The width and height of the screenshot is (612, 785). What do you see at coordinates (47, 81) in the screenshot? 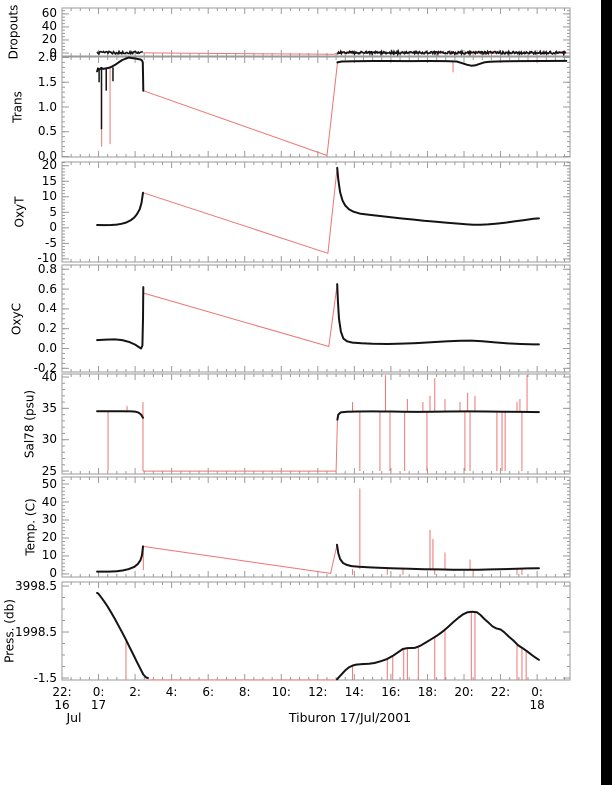
I see `y-tick-label: 1.5` at bounding box center [47, 81].